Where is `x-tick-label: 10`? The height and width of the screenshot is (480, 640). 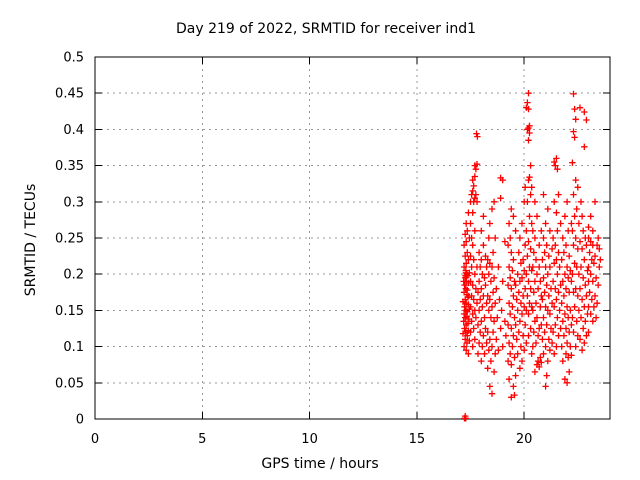 x-tick-label: 10 is located at coordinates (309, 439).